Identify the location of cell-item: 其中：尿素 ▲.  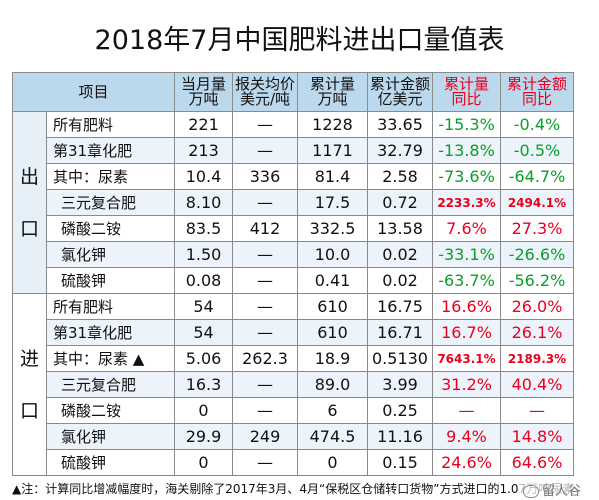
(110, 358).